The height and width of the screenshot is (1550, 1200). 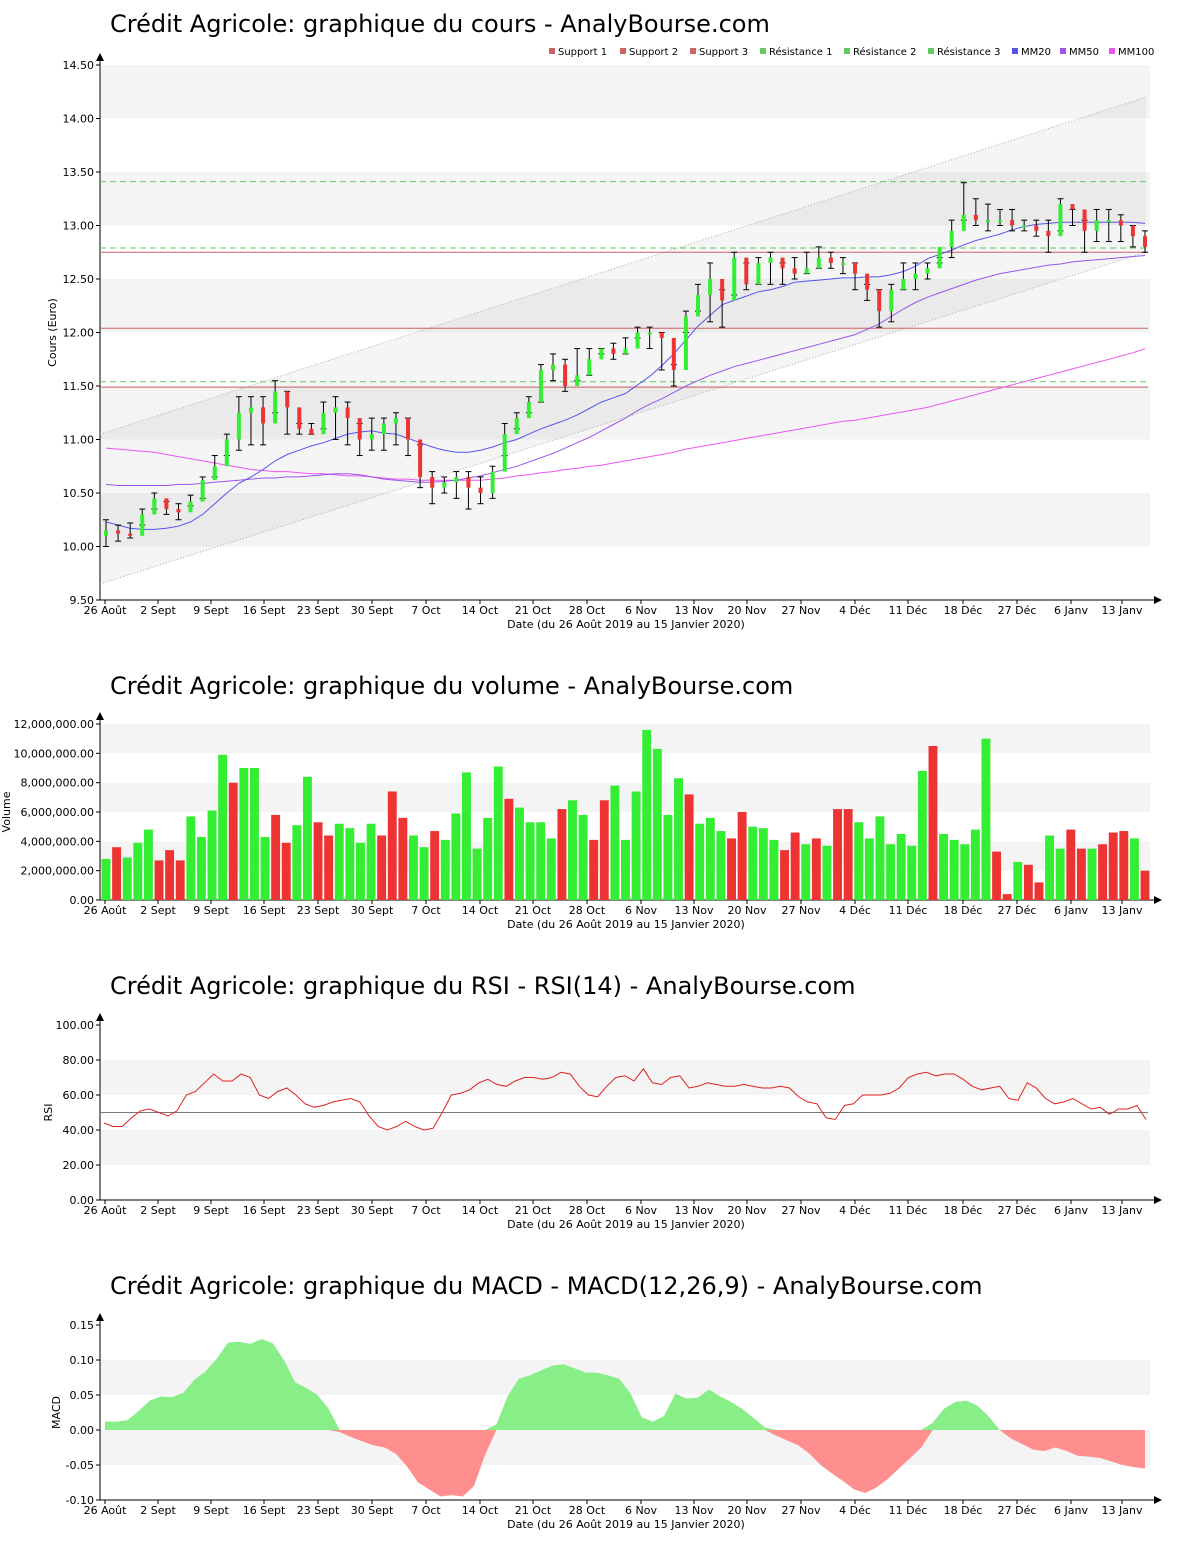 What do you see at coordinates (318, 1210) in the screenshot?
I see `rsi-x-tick-label: 23 Sept` at bounding box center [318, 1210].